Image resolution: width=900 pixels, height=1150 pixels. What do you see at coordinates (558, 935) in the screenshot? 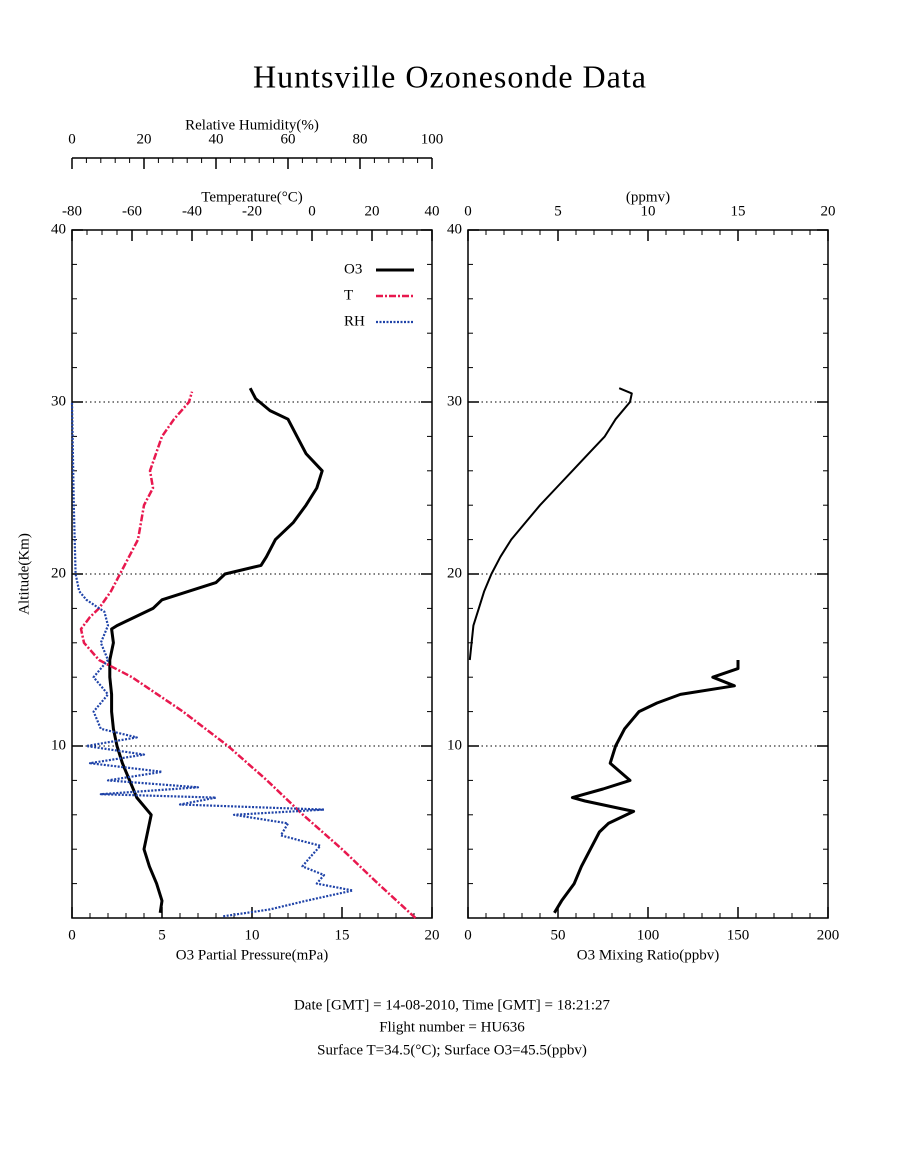
I see `x-tick-label: 50` at bounding box center [558, 935].